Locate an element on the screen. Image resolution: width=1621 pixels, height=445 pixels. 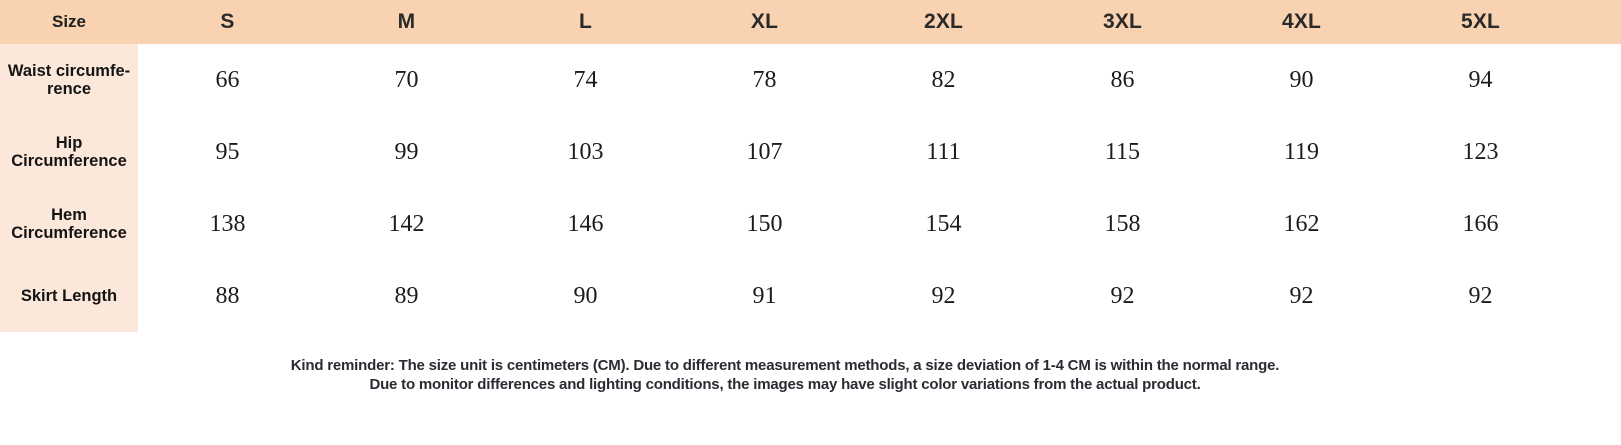
hem-value-4xl: 162 is located at coordinates (1301, 223).